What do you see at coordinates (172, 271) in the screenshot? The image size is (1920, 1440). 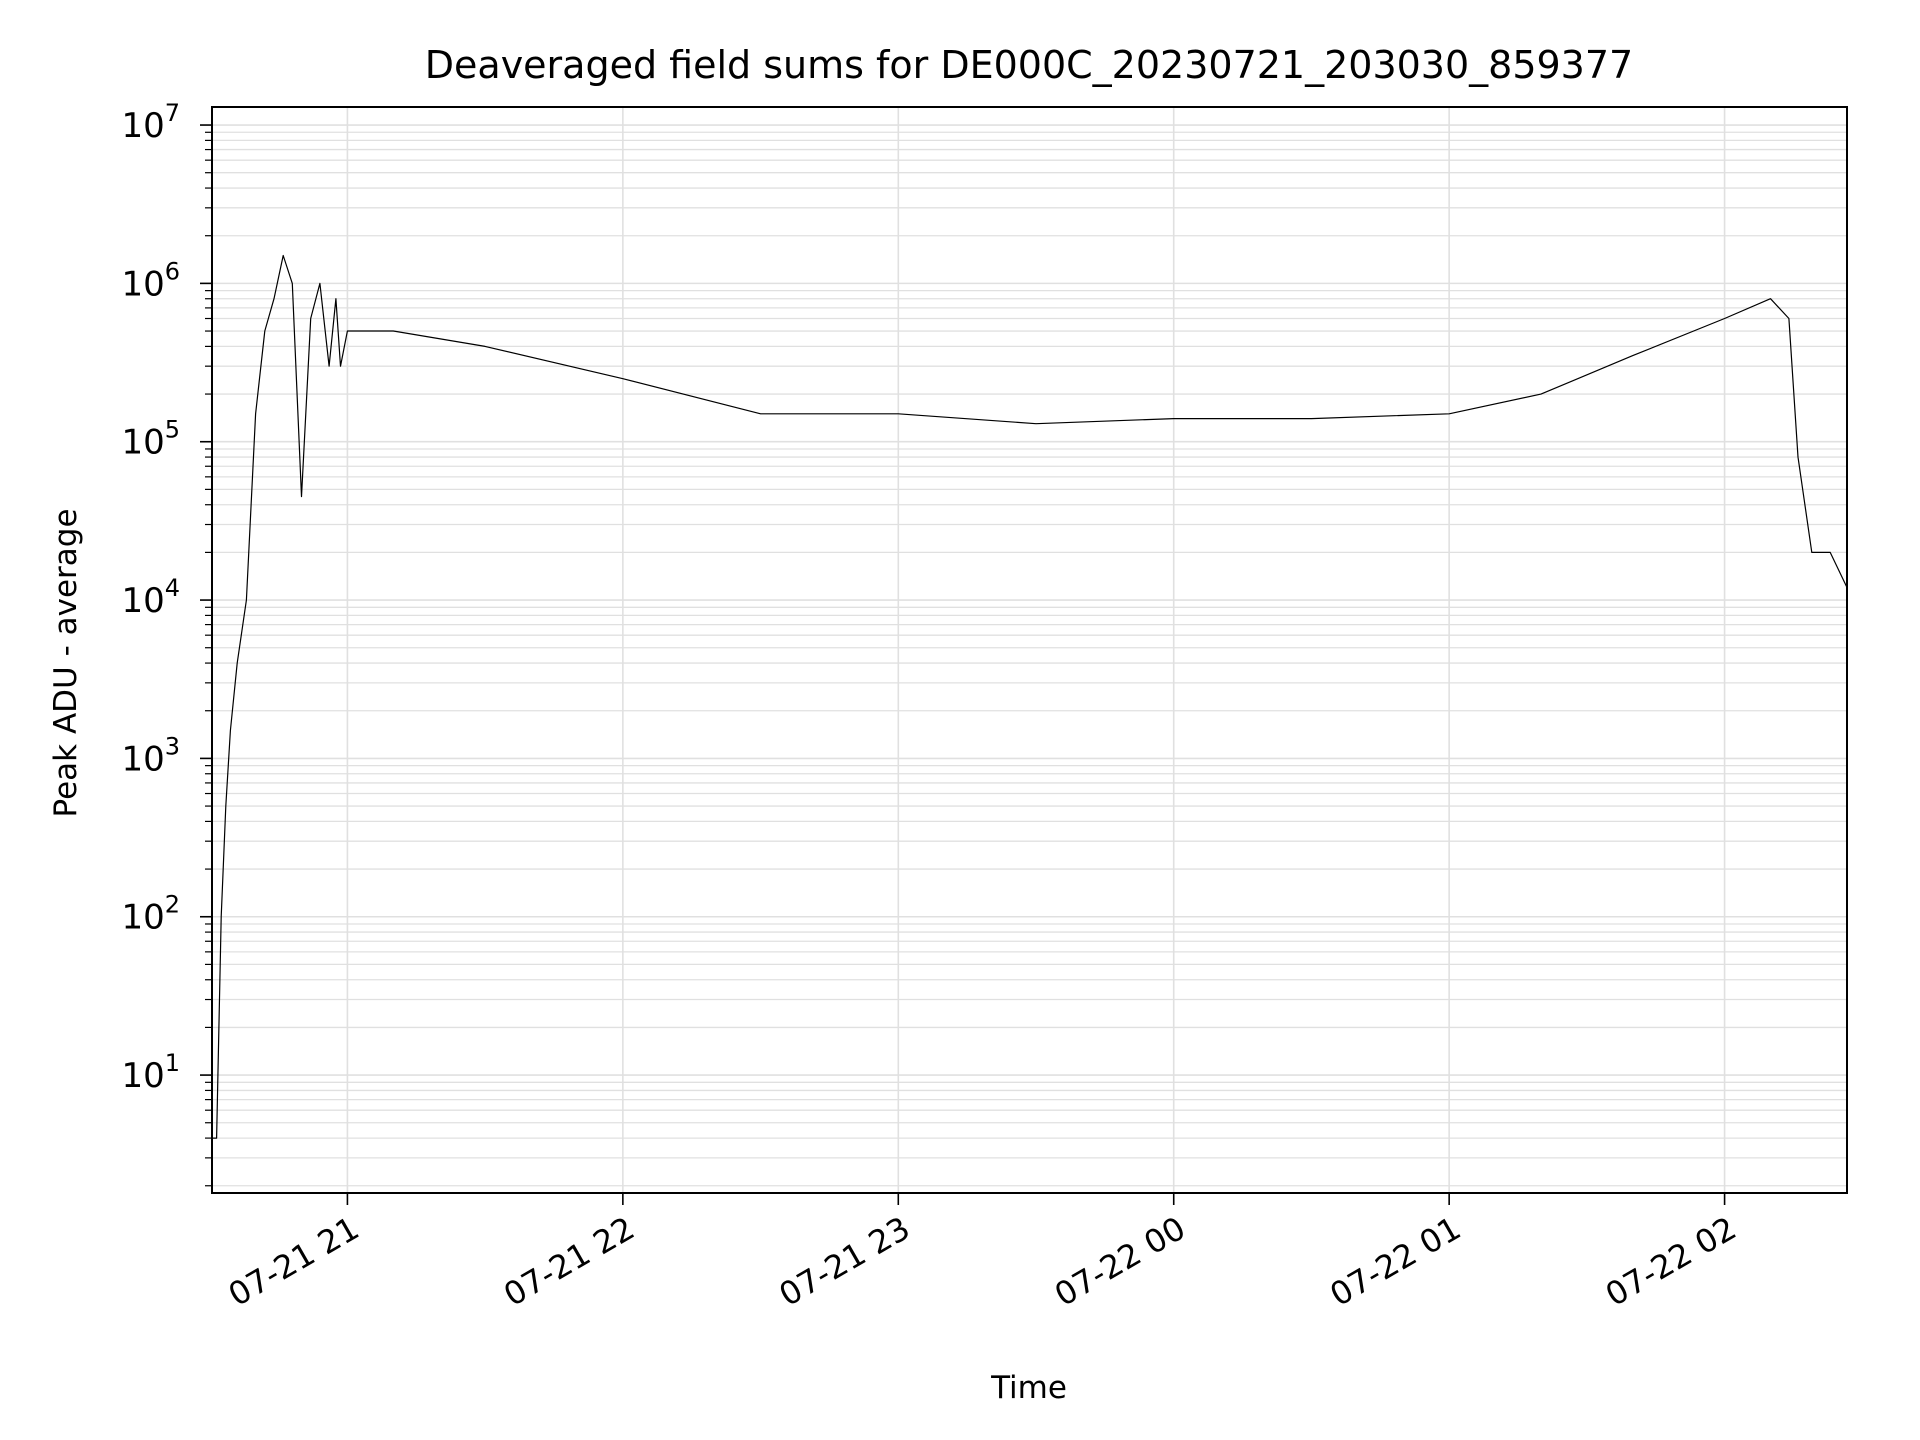 I see `y-tick-exponent: 6` at bounding box center [172, 271].